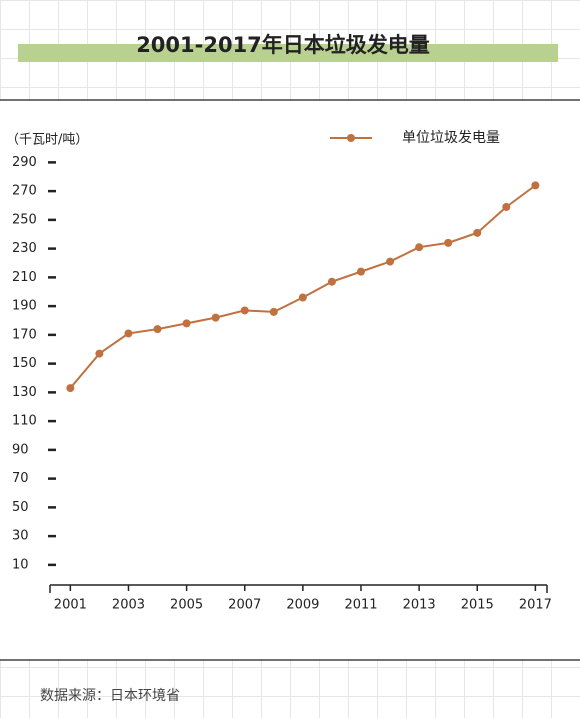 This screenshot has width=580, height=718. What do you see at coordinates (110, 696) in the screenshot?
I see `source: 数据来源：日本环境省` at bounding box center [110, 696].